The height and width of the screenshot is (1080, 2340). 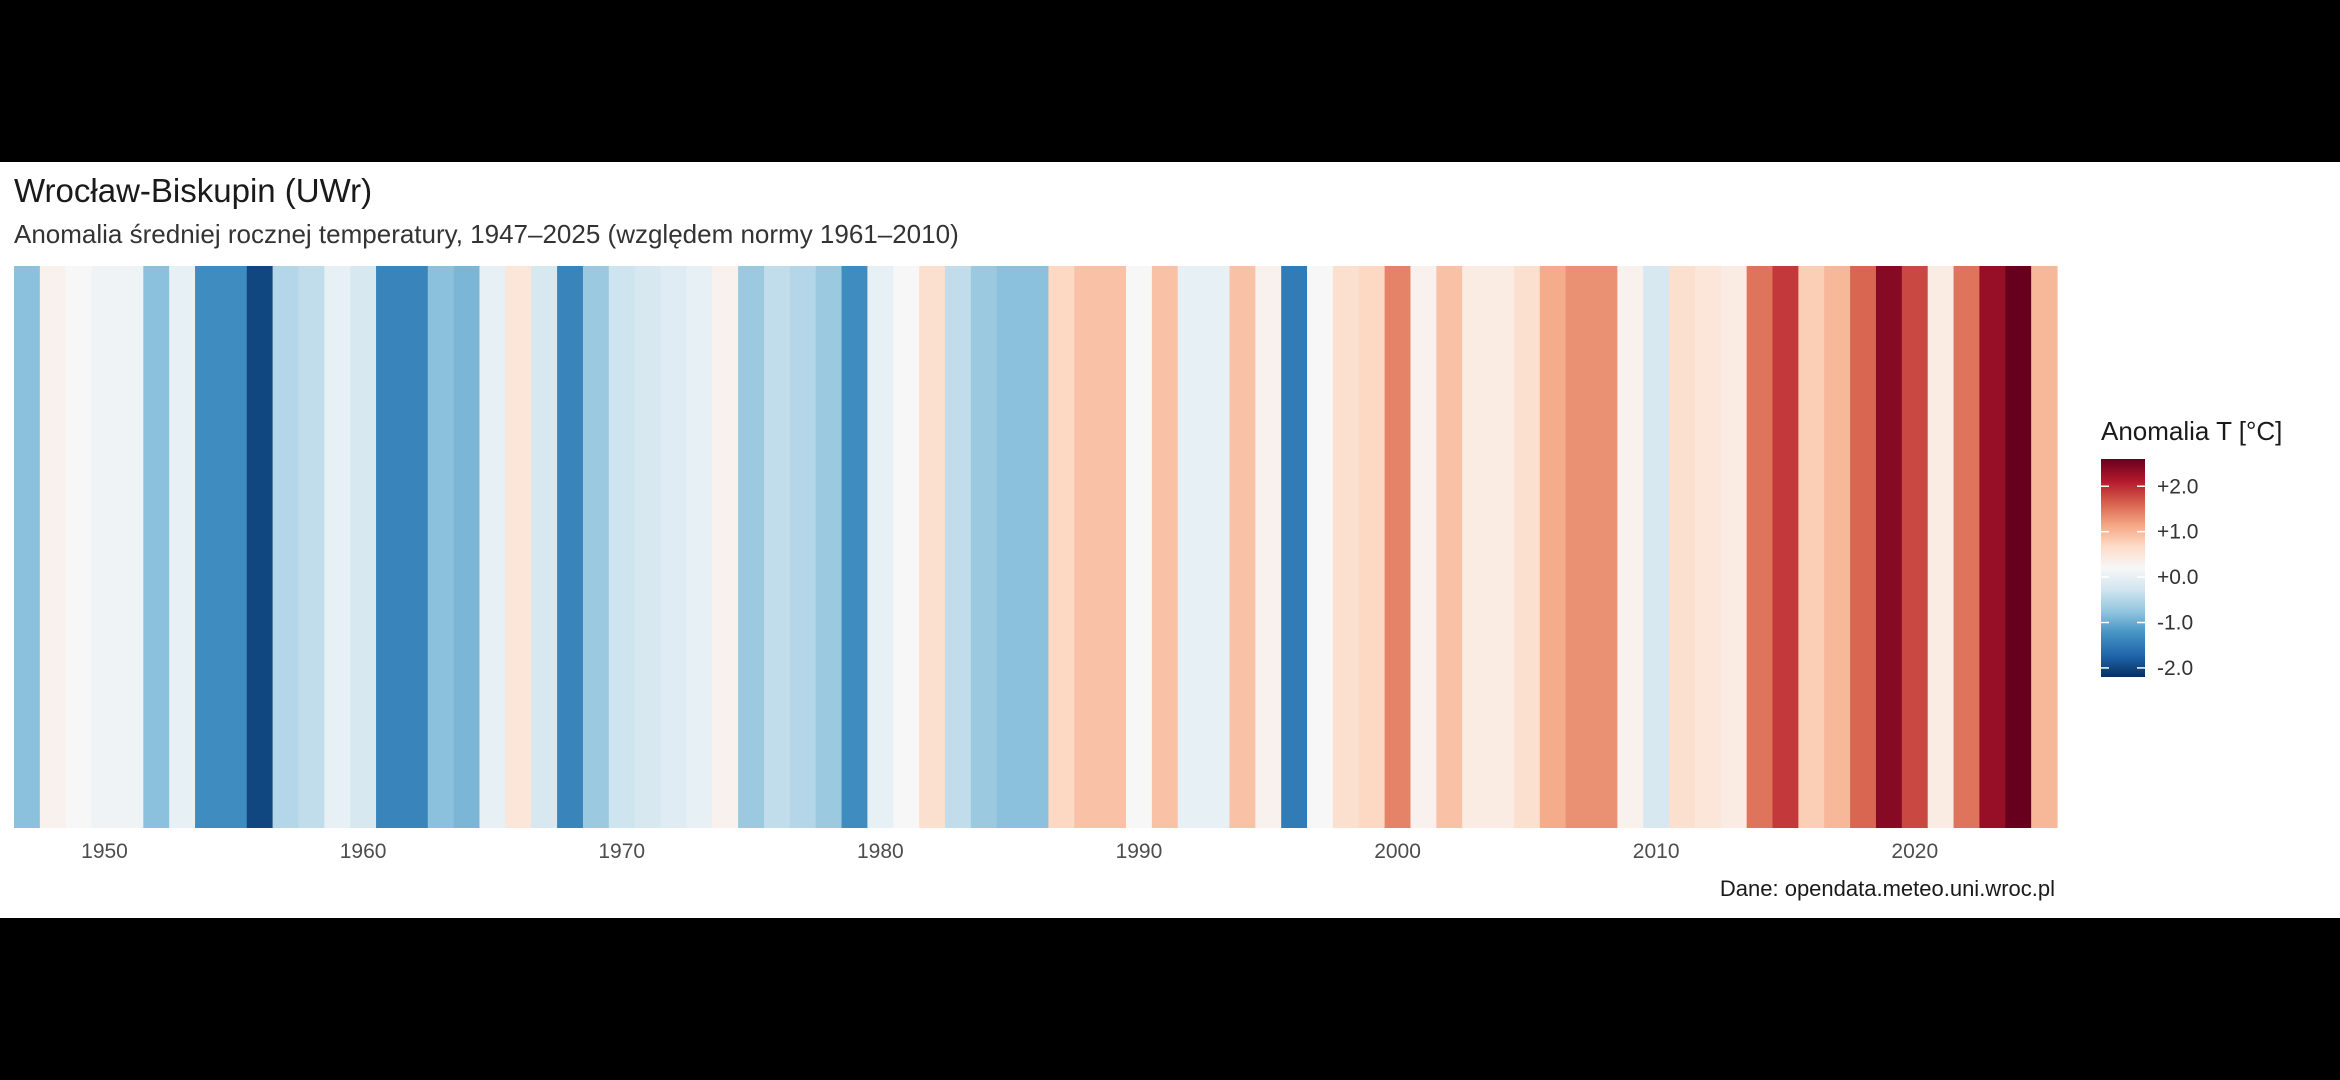 I want to click on stripe-1993, so click(x=1217, y=547).